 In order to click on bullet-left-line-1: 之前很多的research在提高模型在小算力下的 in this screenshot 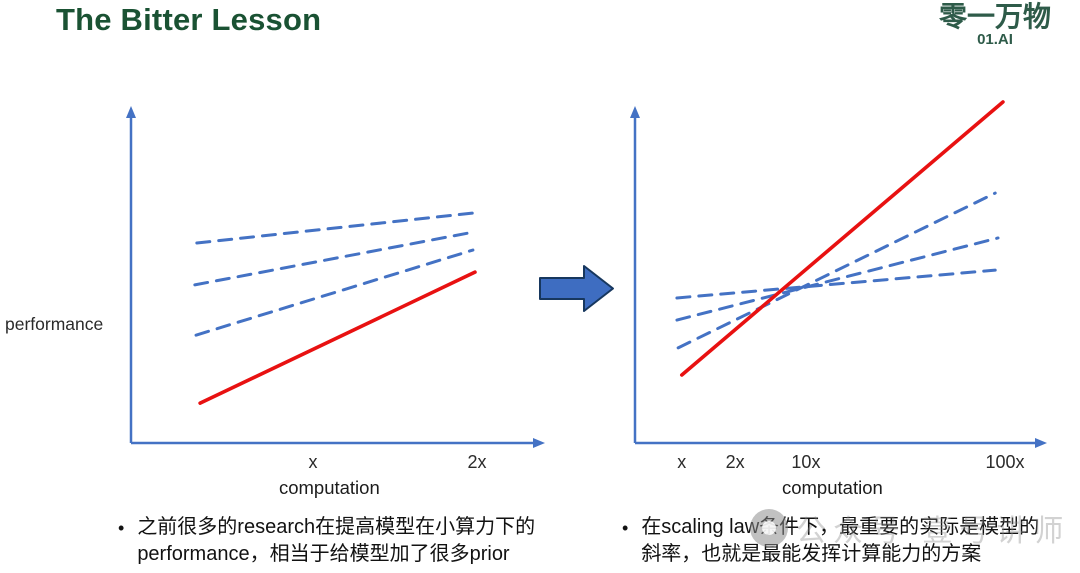, I will do `click(336, 527)`.